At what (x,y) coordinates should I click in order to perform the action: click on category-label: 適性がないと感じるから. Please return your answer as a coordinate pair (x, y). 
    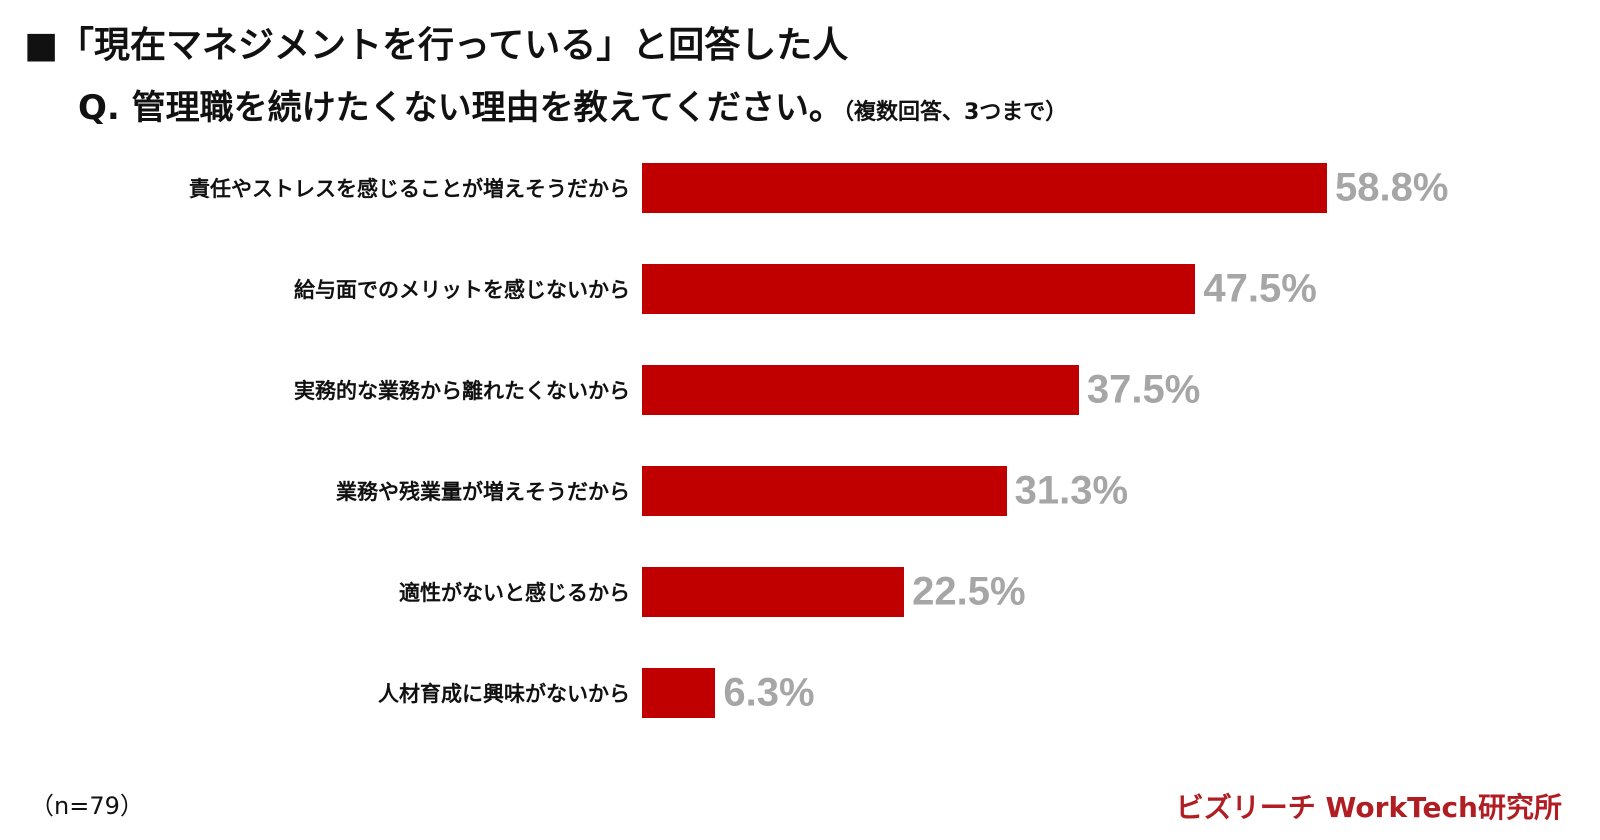
    Looking at the image, I should click on (514, 593).